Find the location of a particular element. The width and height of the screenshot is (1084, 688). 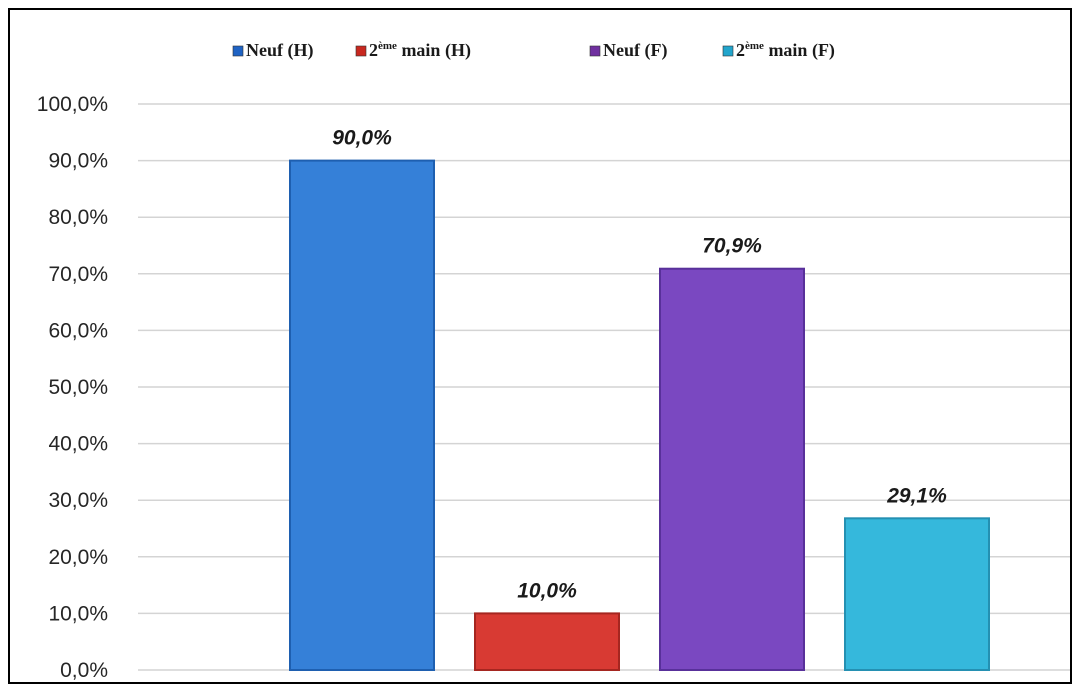

y-tick-label: 0,0% is located at coordinates (84, 670).